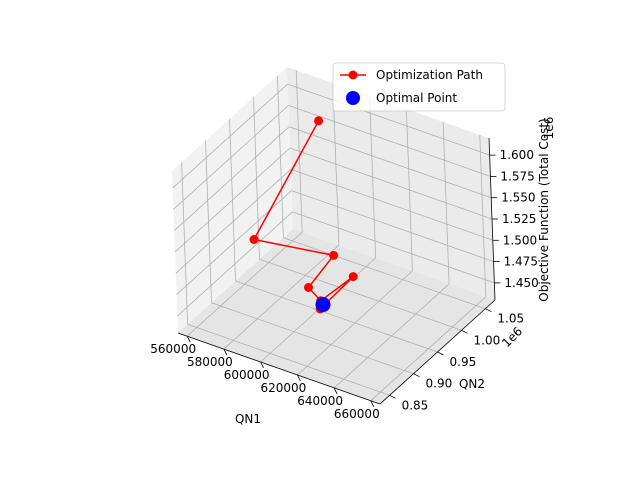  I want to click on x-tick-label: 660000, so click(357, 414).